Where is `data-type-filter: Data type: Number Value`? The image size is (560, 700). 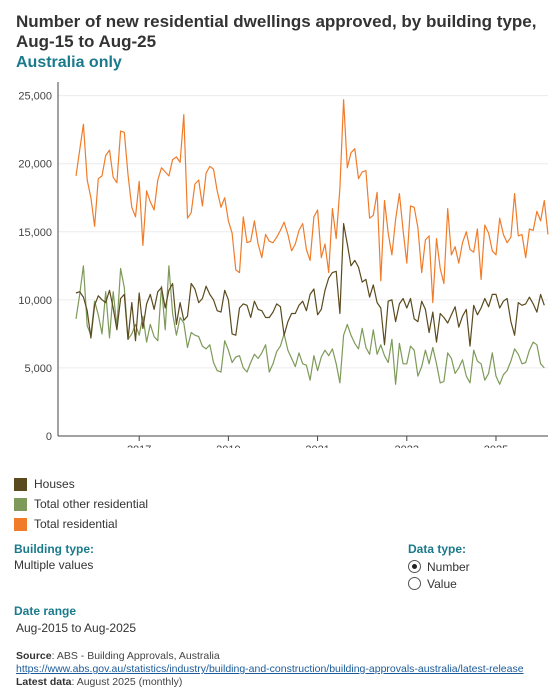 data-type-filter: Data type: Number Value is located at coordinates (439, 567).